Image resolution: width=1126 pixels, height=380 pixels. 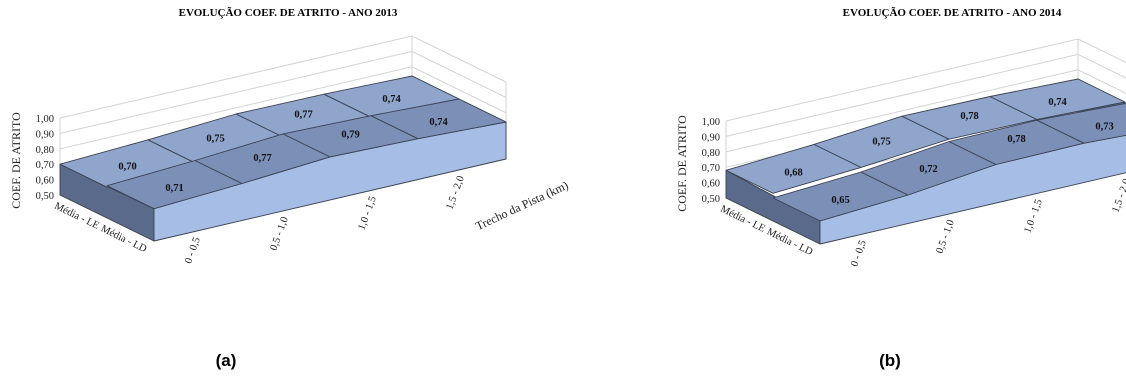 What do you see at coordinates (1104, 126) in the screenshot?
I see `data-label: 0,73` at bounding box center [1104, 126].